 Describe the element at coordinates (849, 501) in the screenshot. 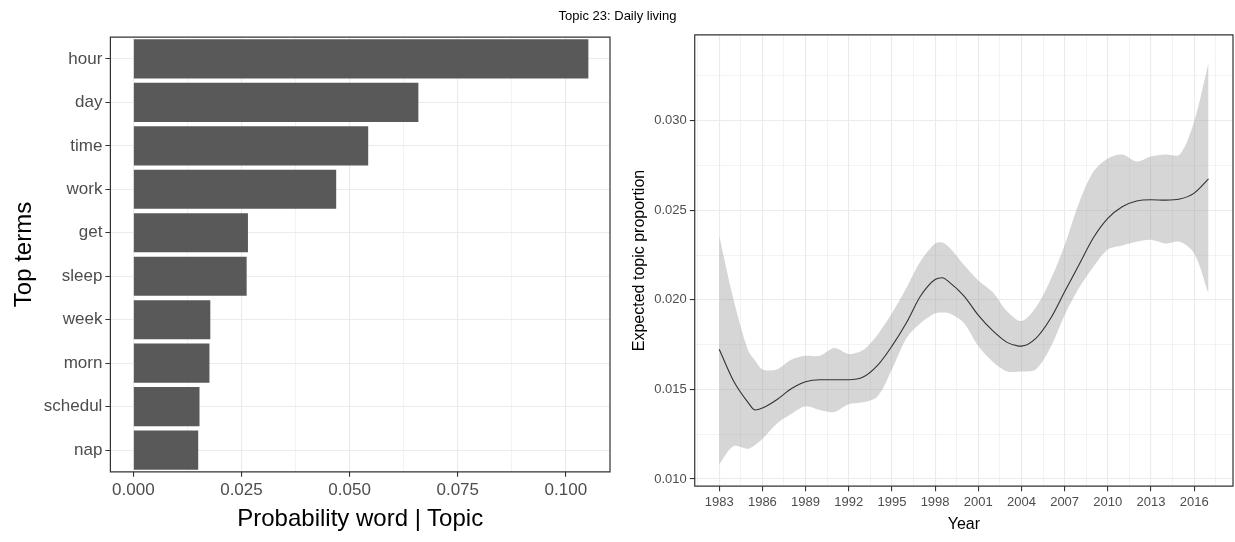

I see `x-tick-label: 1992` at that location.